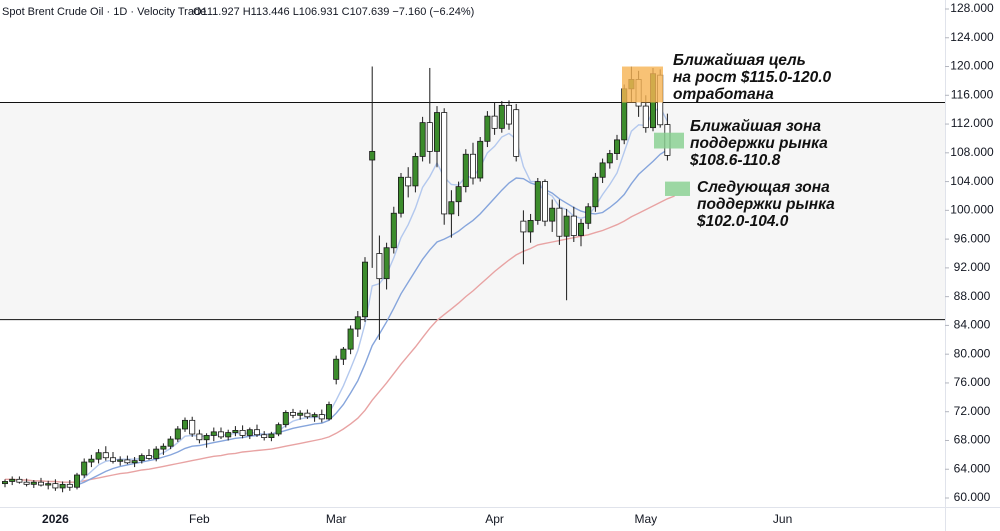 The image size is (1000, 531). What do you see at coordinates (759, 143) in the screenshot?
I see `annotation: поддержки рынка` at bounding box center [759, 143].